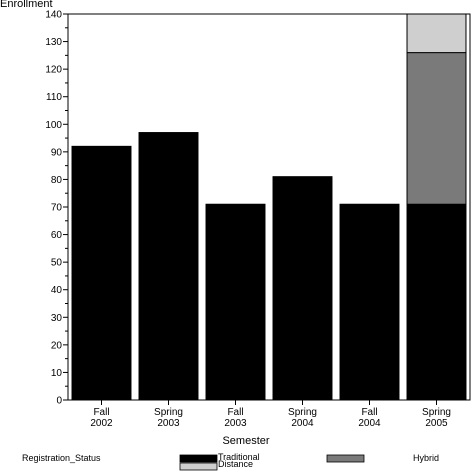 Image resolution: width=474 pixels, height=474 pixels. Describe the element at coordinates (53, 70) in the screenshot. I see `y-tick-label: 120` at that location.